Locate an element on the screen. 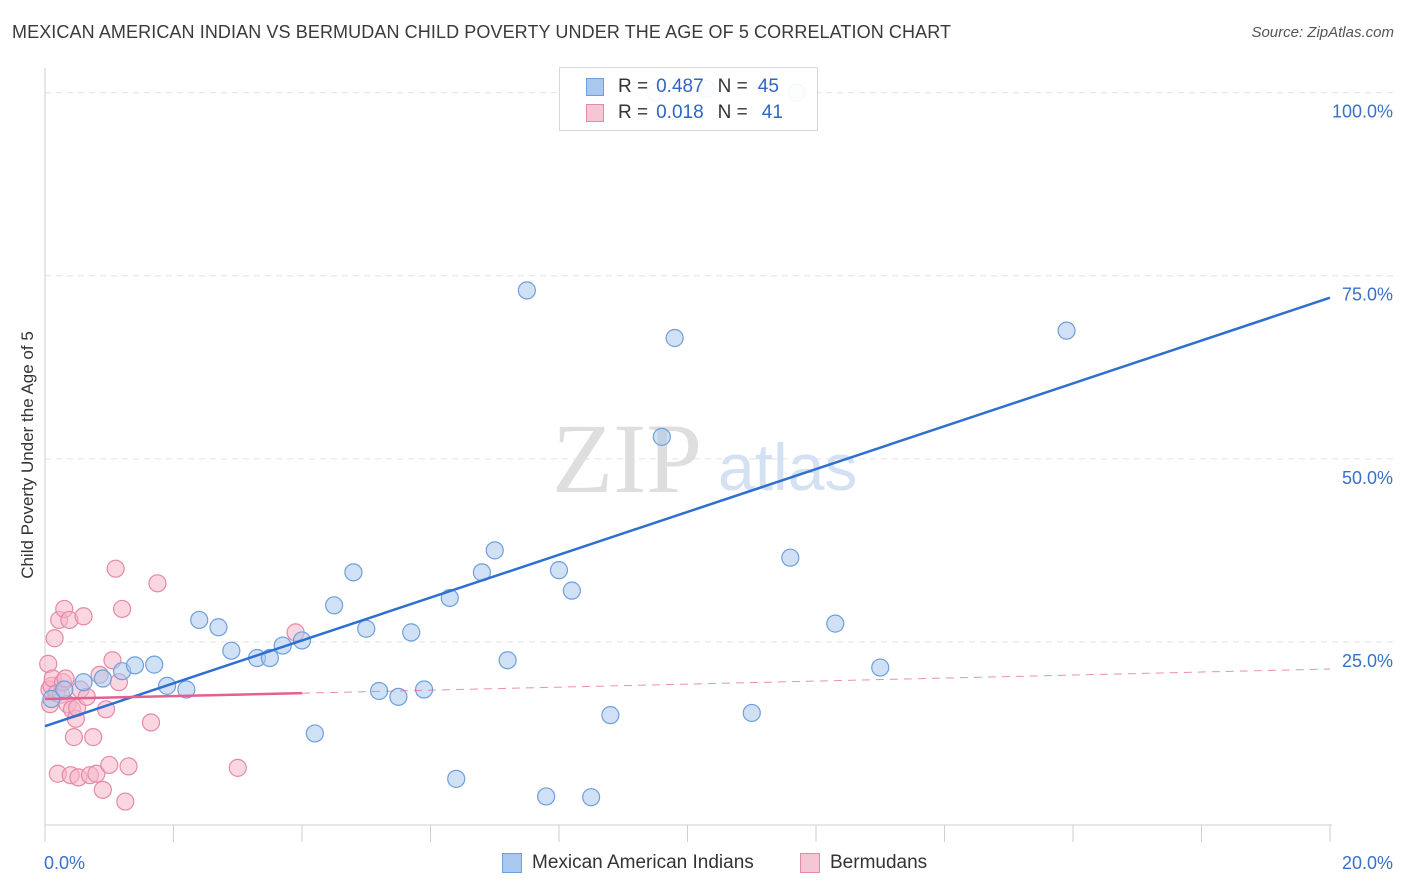  y-tick-label: 25.0% is located at coordinates (1367, 661).